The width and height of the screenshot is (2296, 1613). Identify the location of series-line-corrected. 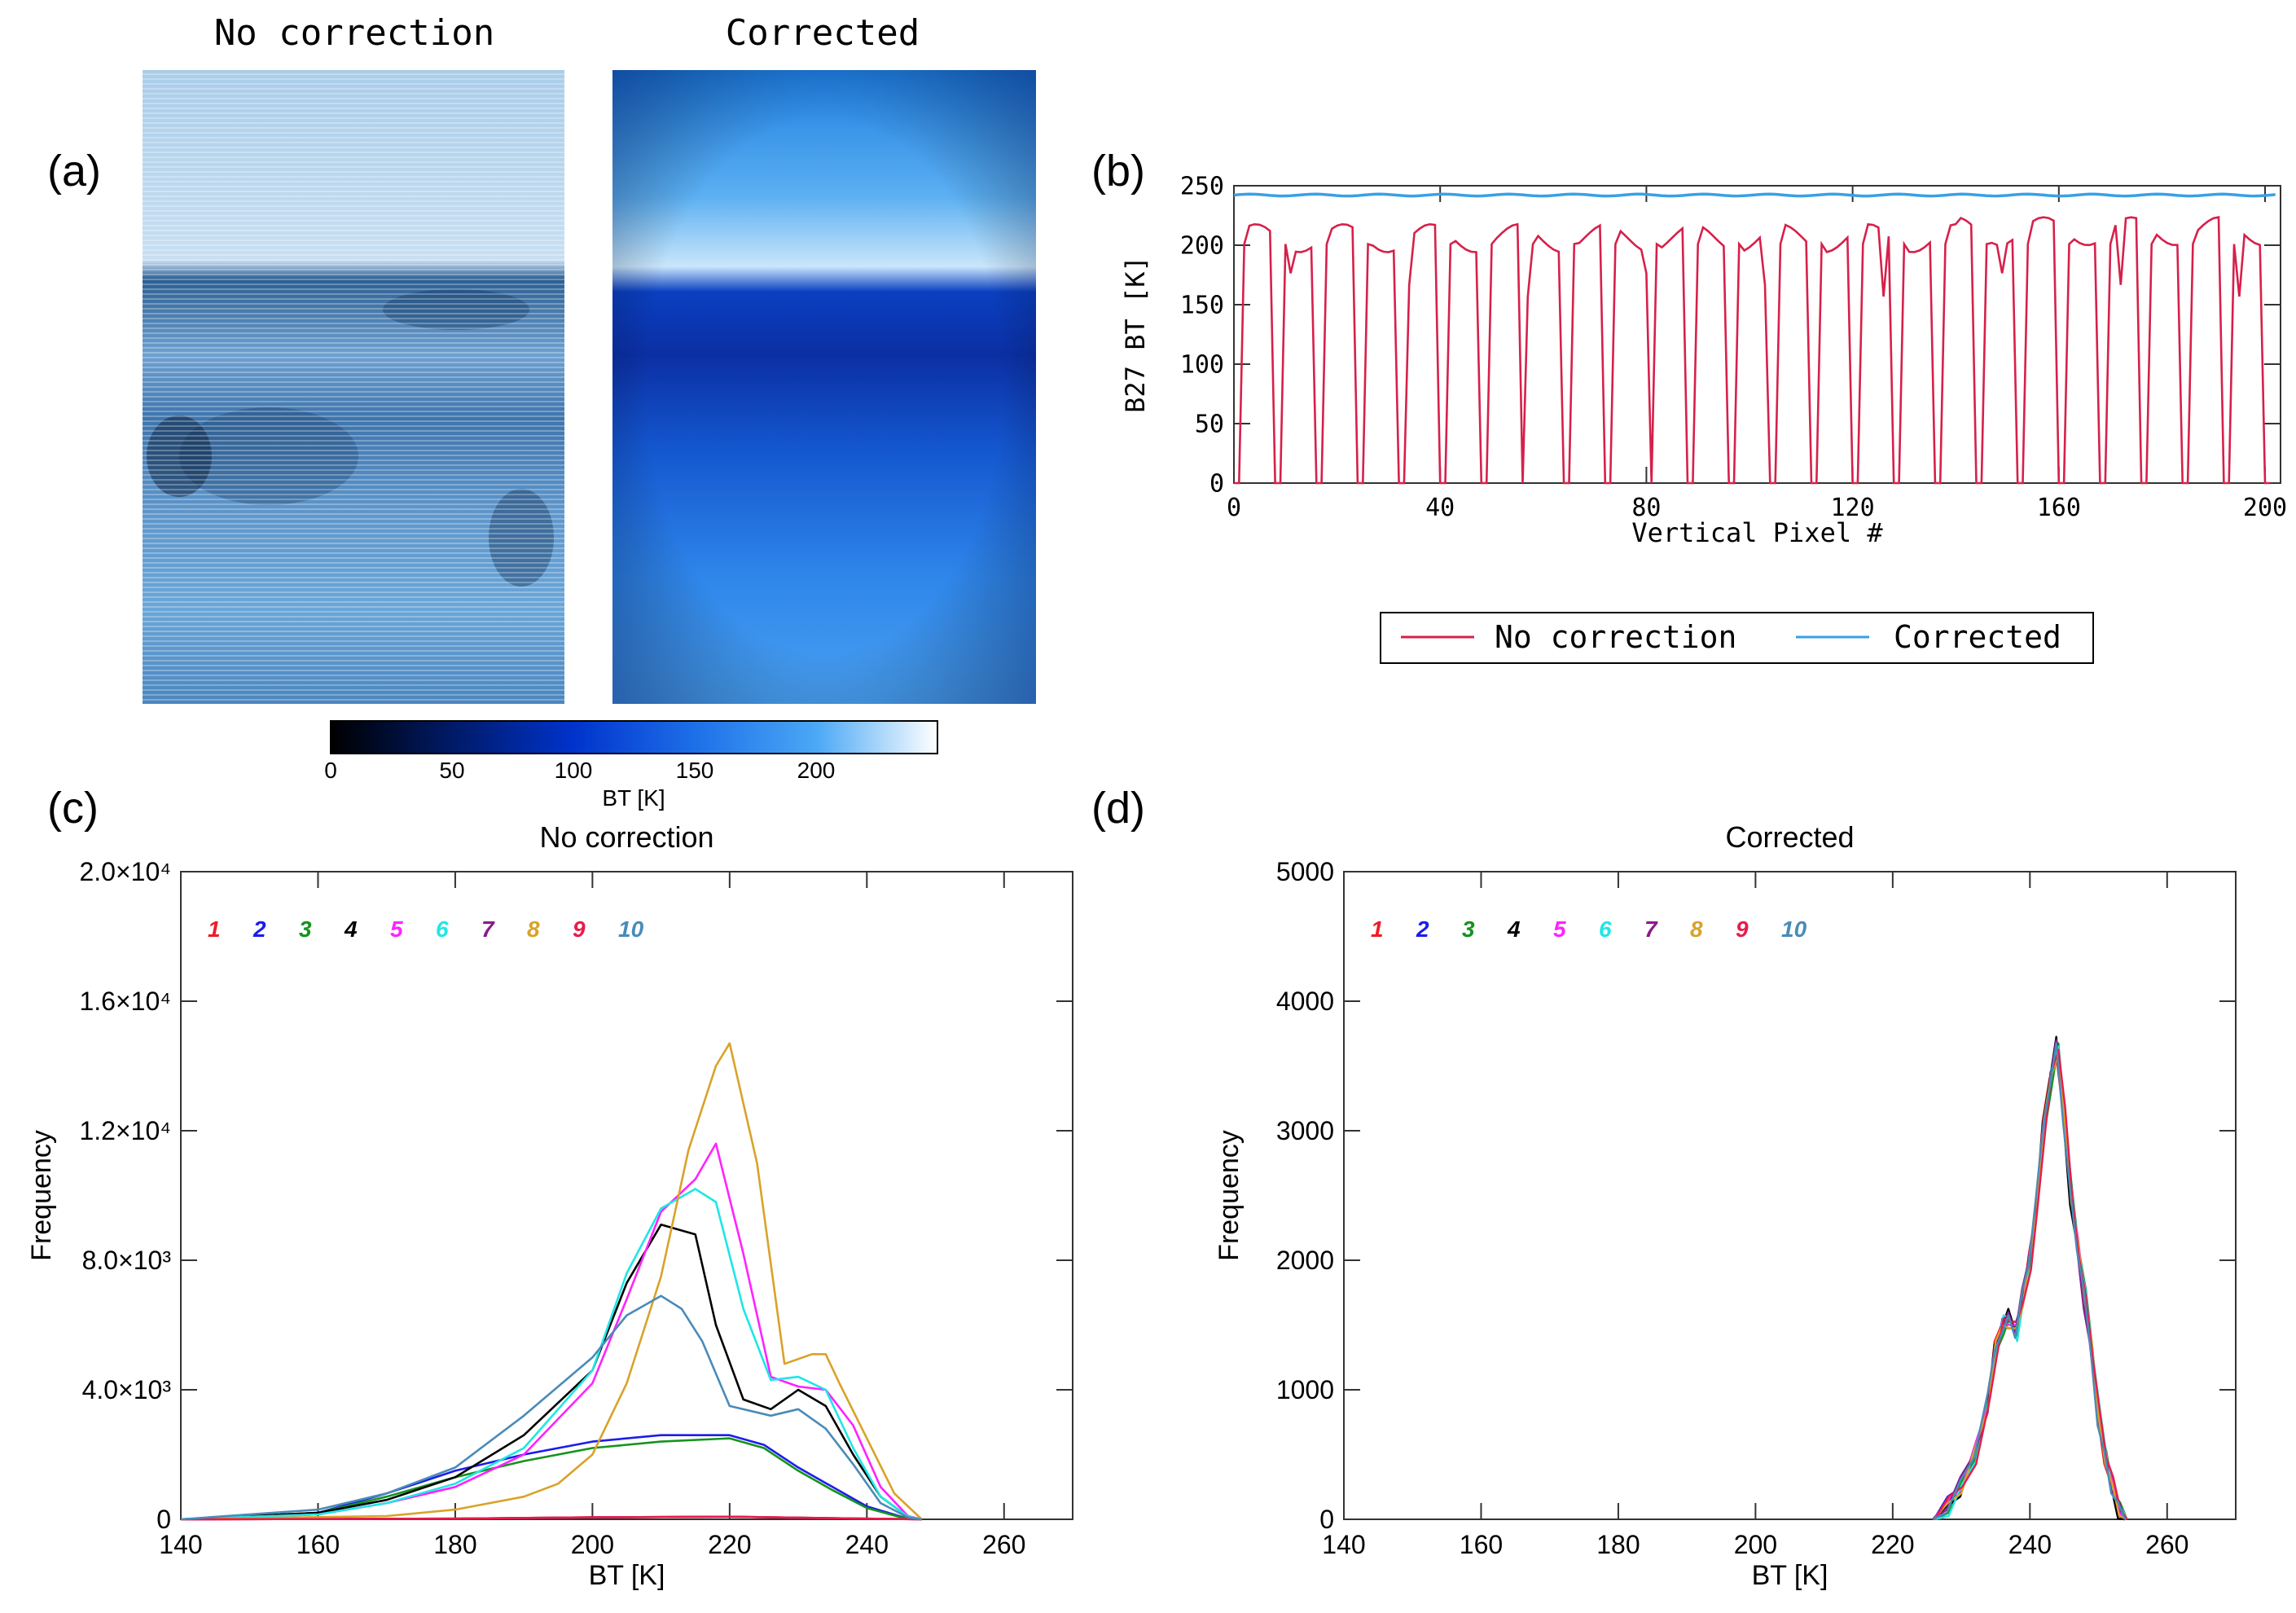
(1754, 195).